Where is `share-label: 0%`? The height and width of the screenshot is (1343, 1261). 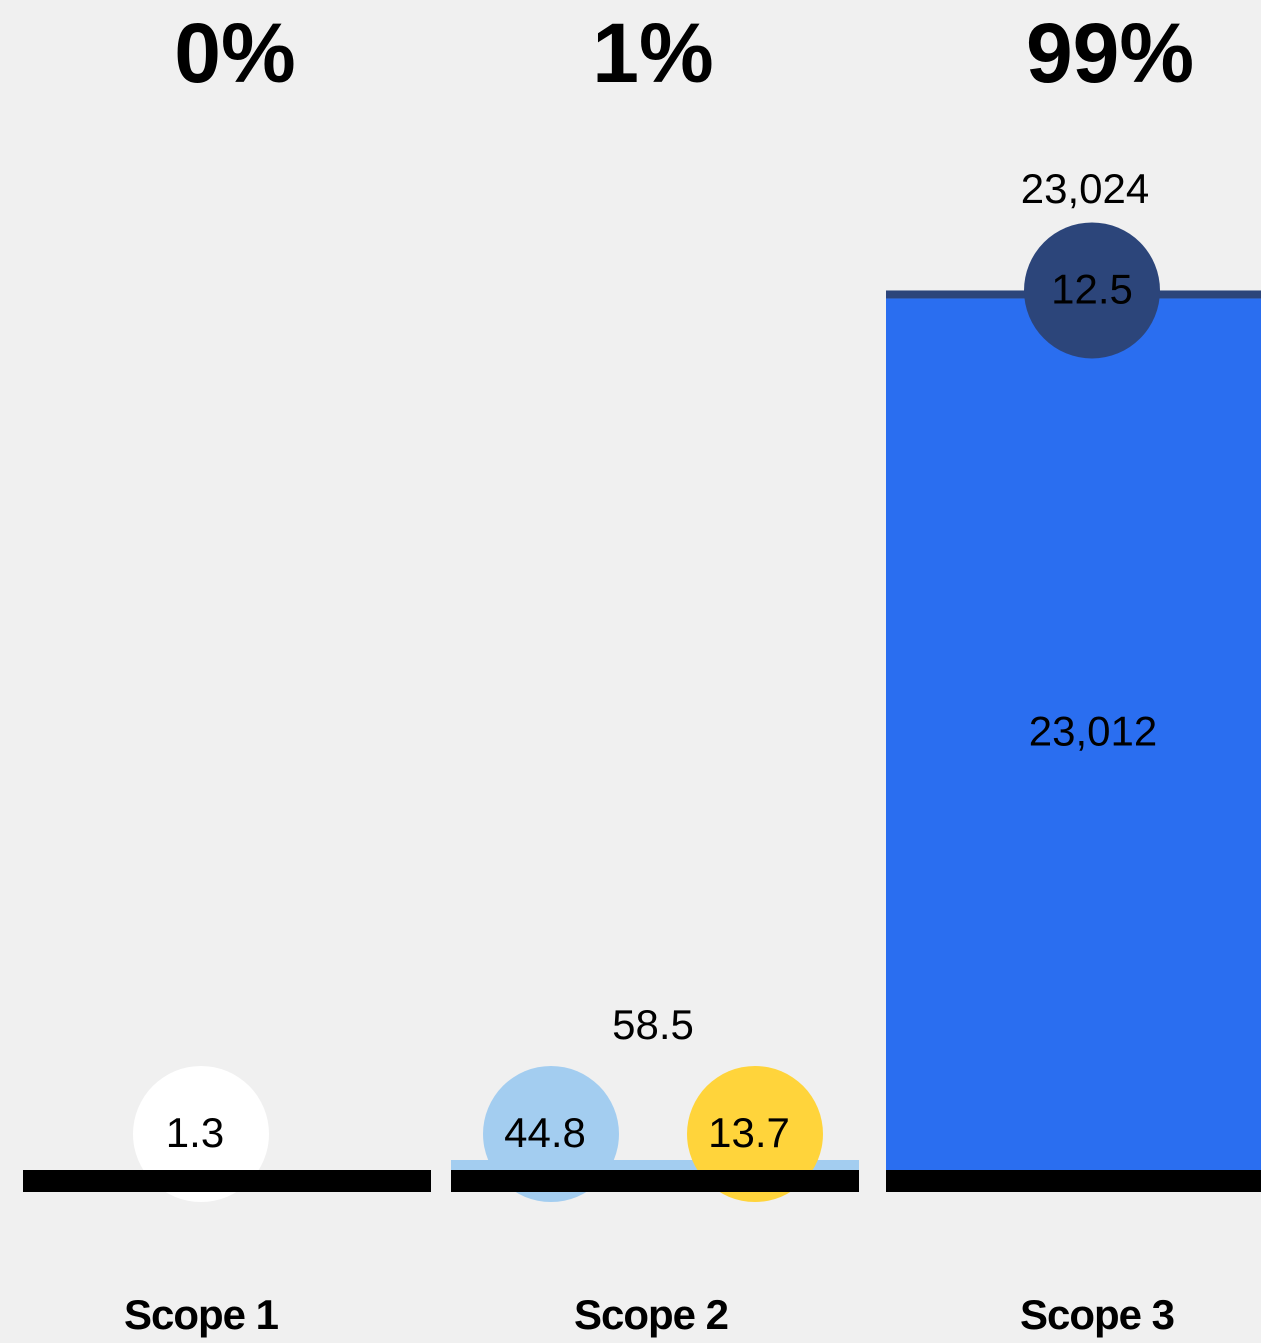
share-label: 0% is located at coordinates (234, 53).